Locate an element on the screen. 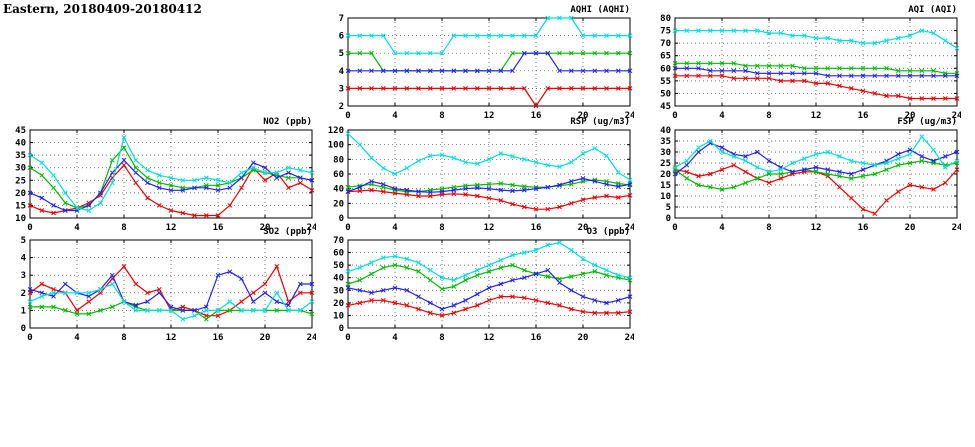  aqhi-plot-border is located at coordinates (489, 62).